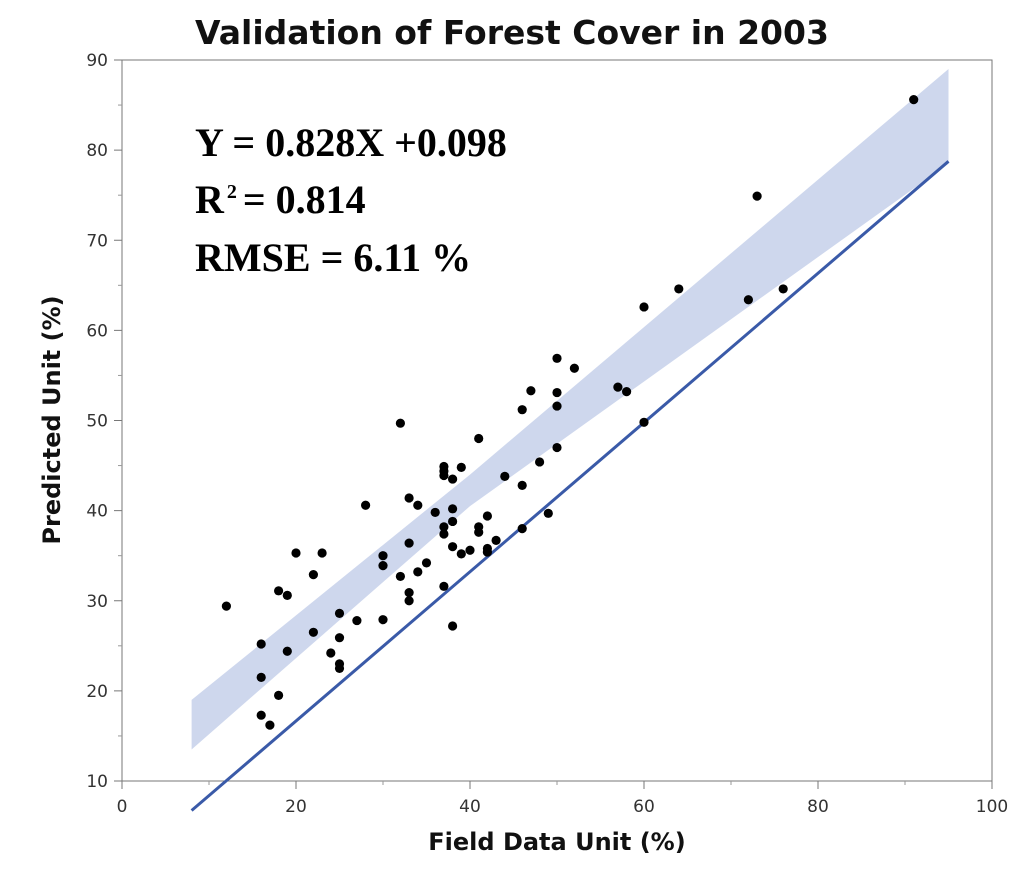 The height and width of the screenshot is (871, 1024). I want to click on y-tick-label: 60, so click(97, 331).